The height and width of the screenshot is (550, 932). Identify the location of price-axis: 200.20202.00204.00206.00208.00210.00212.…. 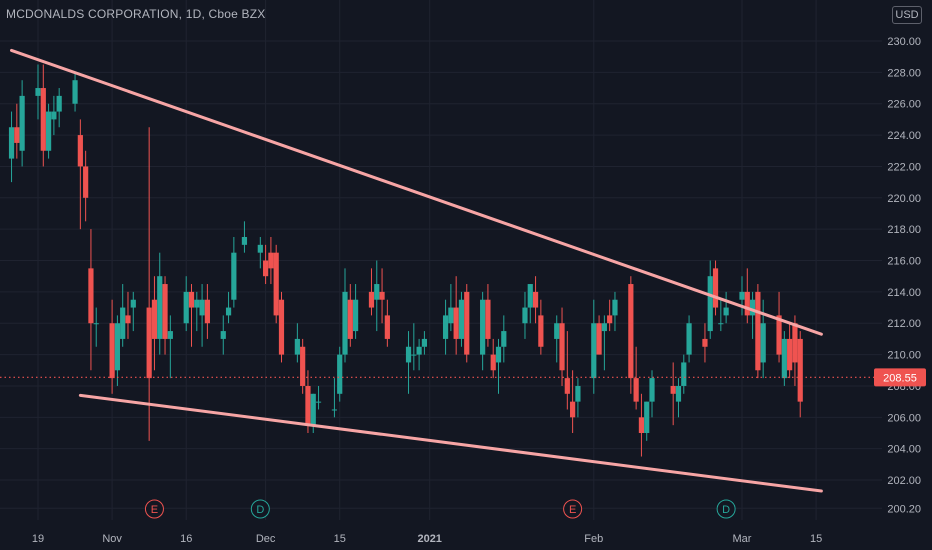
(904, 275).